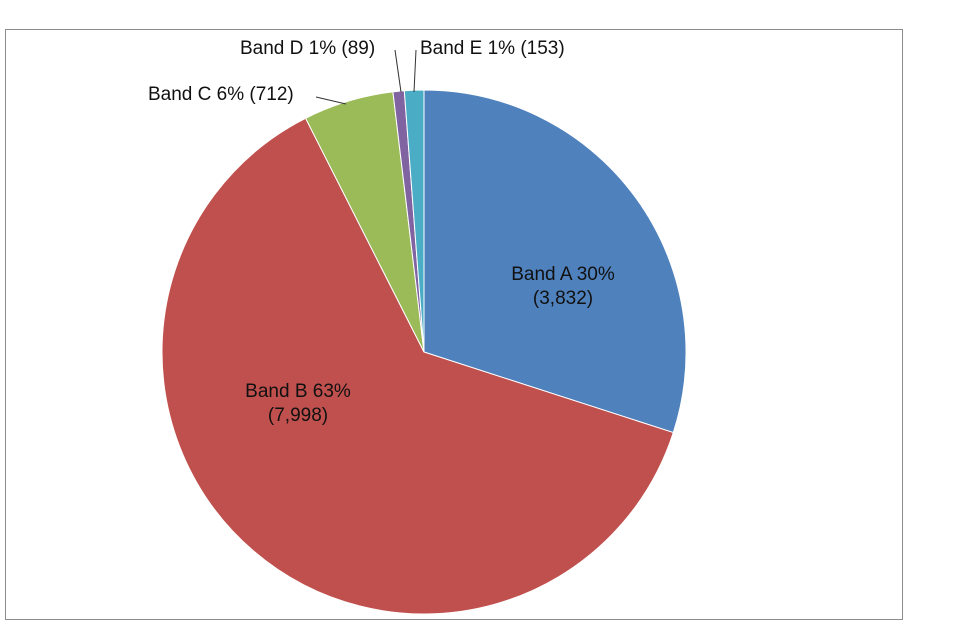  What do you see at coordinates (415, 71) in the screenshot?
I see `leader-line-band-e` at bounding box center [415, 71].